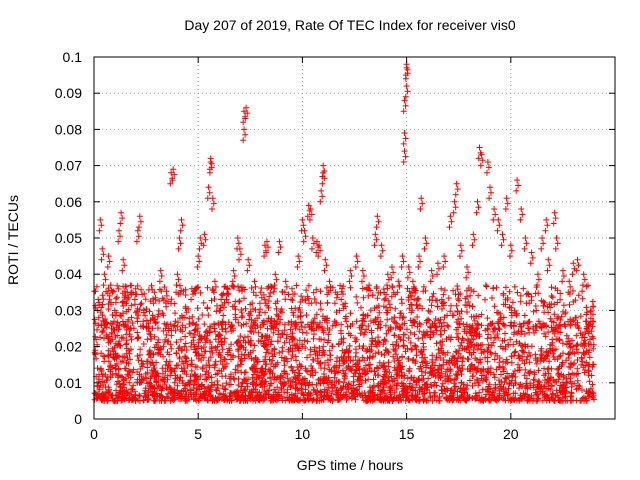 Image resolution: width=640 pixels, height=480 pixels. What do you see at coordinates (198, 434) in the screenshot?
I see `x-tick-label: 5` at bounding box center [198, 434].